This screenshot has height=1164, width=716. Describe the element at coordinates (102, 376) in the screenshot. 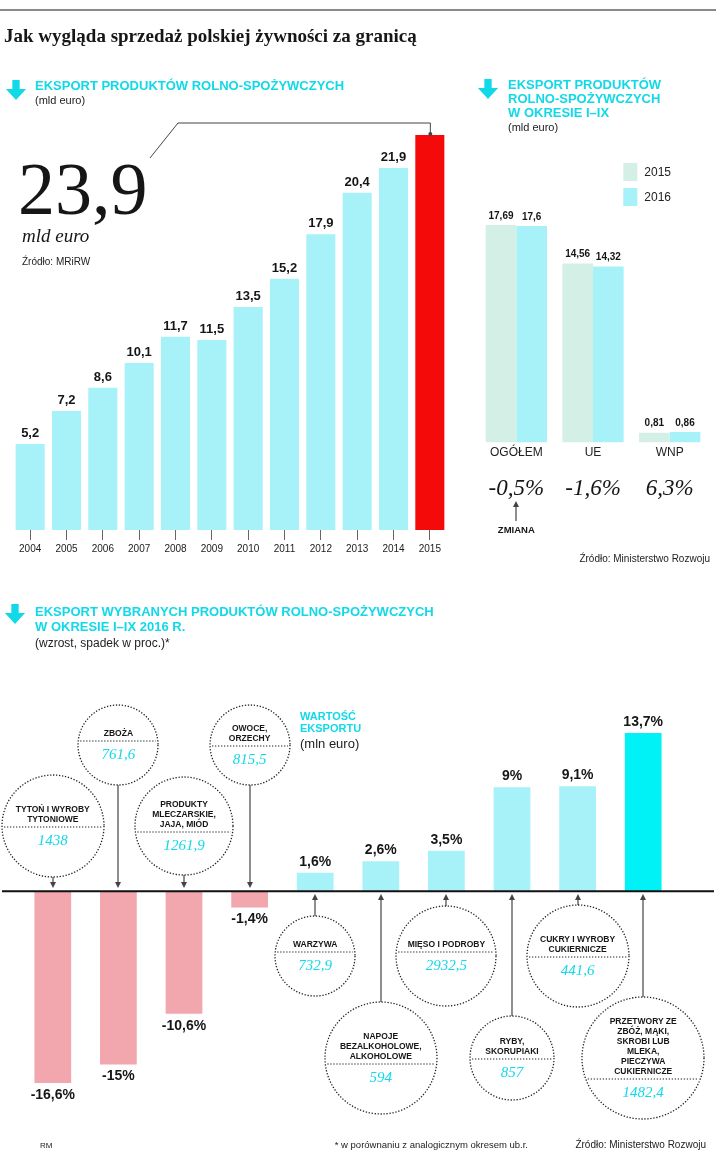

I see `data-label: 8,6` at that location.